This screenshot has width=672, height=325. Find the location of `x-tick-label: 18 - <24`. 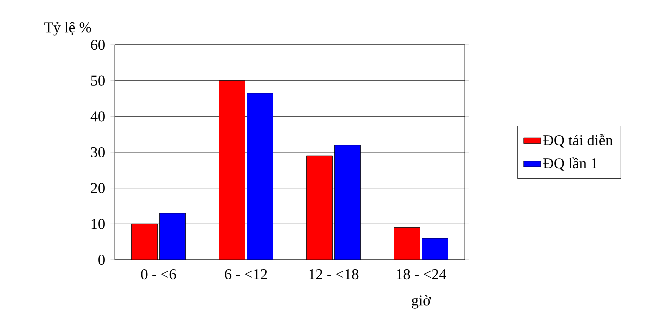

x-tick-label: 18 - <24 is located at coordinates (421, 274).